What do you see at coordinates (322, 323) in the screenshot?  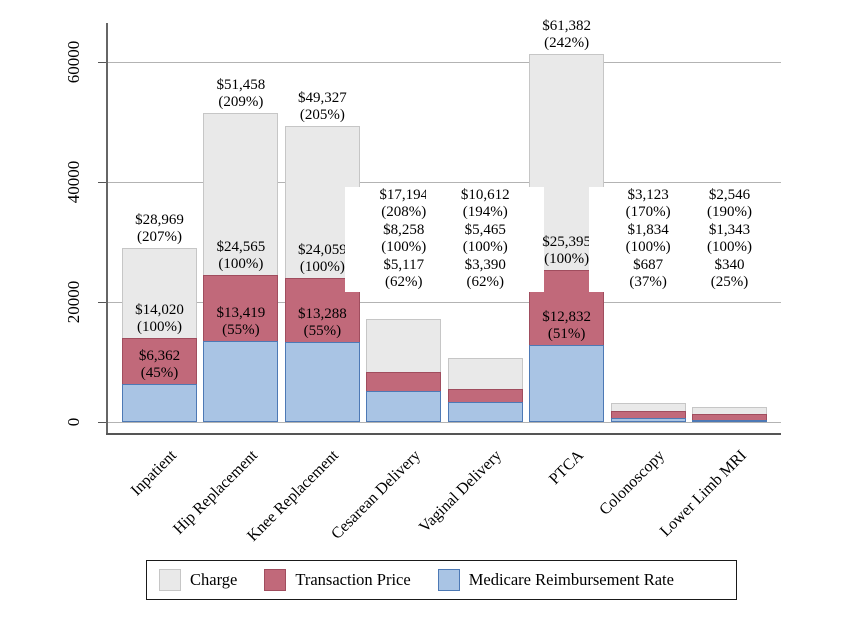 I see `label-medicare-reimbursement-rate-knee-replacement: $13,288 (55%)` at bounding box center [322, 323].